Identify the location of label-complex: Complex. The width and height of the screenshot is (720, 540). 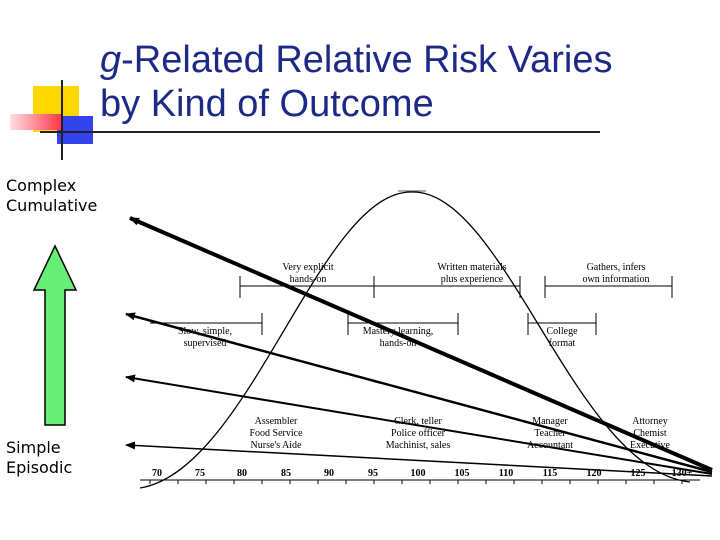
(41, 185).